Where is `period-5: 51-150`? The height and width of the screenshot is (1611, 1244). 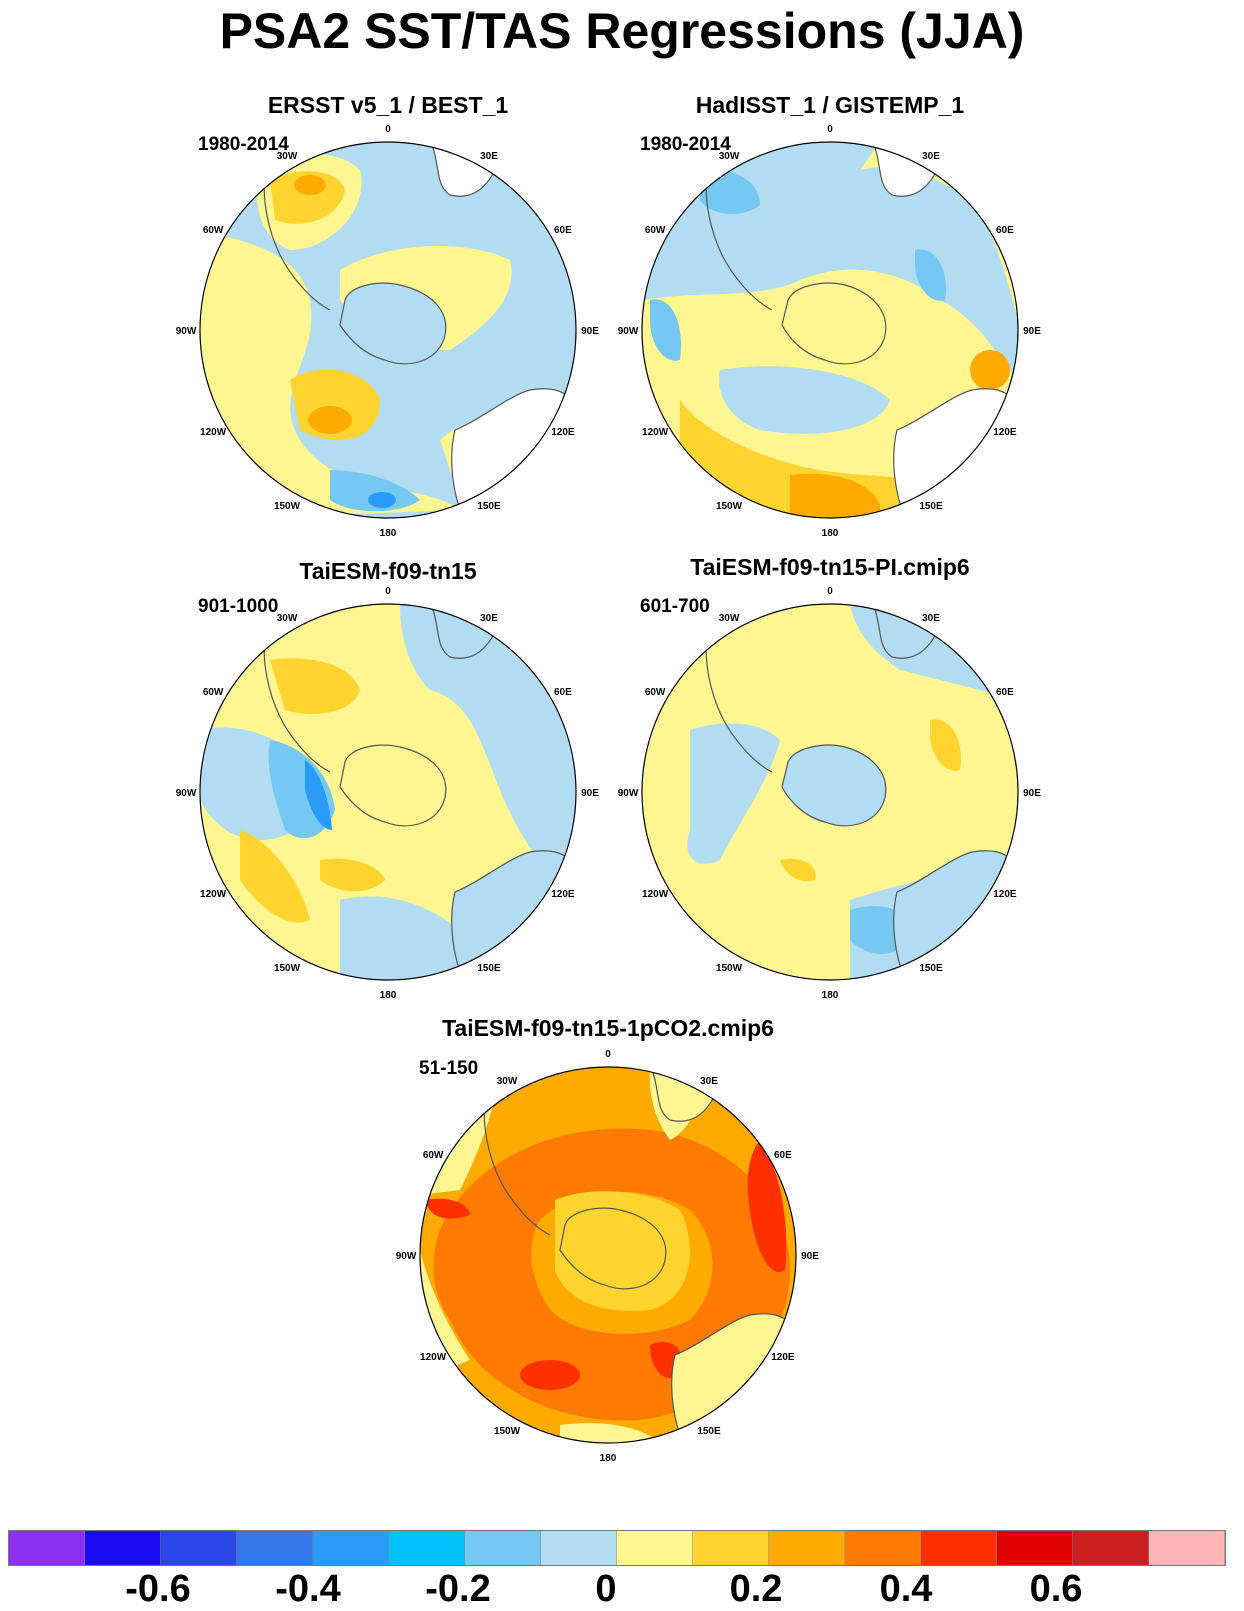 period-5: 51-150 is located at coordinates (449, 1068).